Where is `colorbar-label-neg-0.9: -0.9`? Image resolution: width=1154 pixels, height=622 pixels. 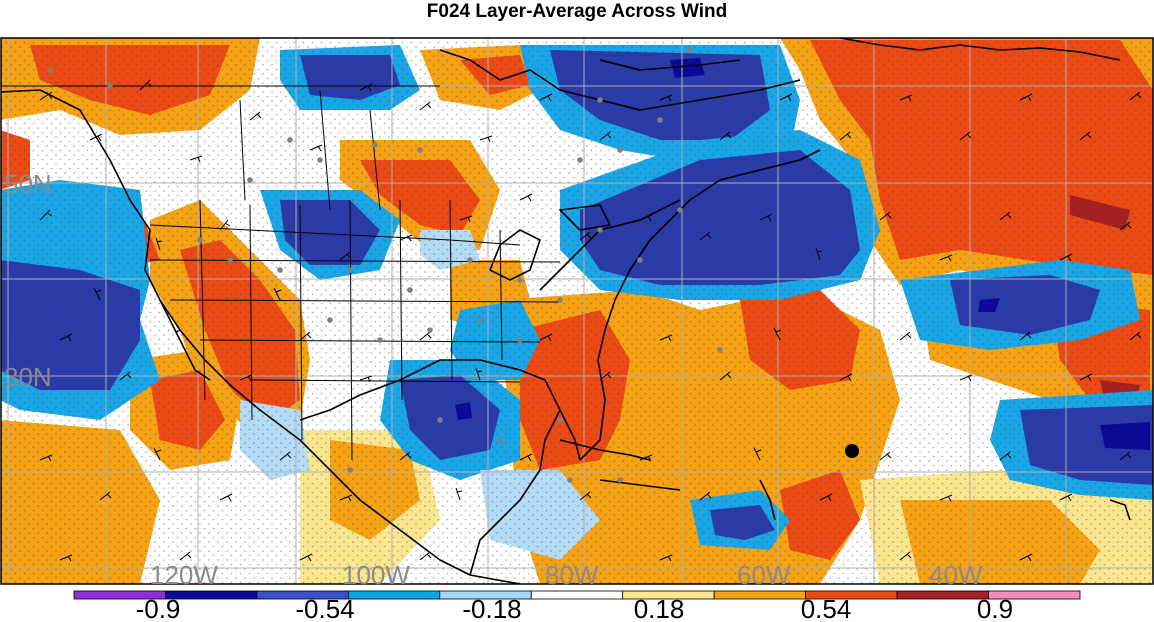 colorbar-label-neg-0.9: -0.9 is located at coordinates (158, 608).